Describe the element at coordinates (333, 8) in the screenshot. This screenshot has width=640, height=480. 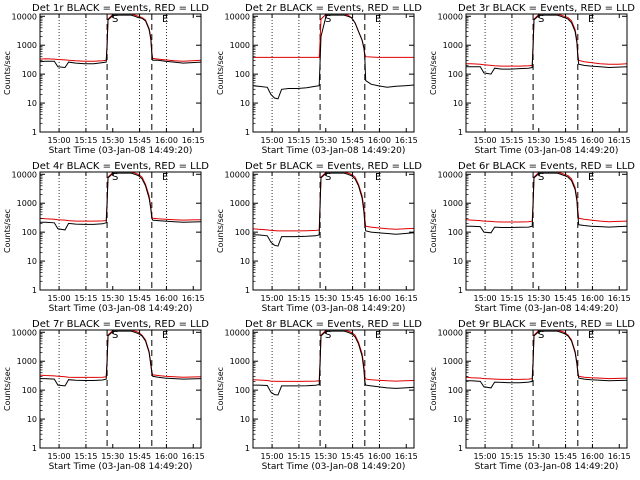
I see `panel-title: Det 2r BLACK = Events, RED = LLD` at that location.